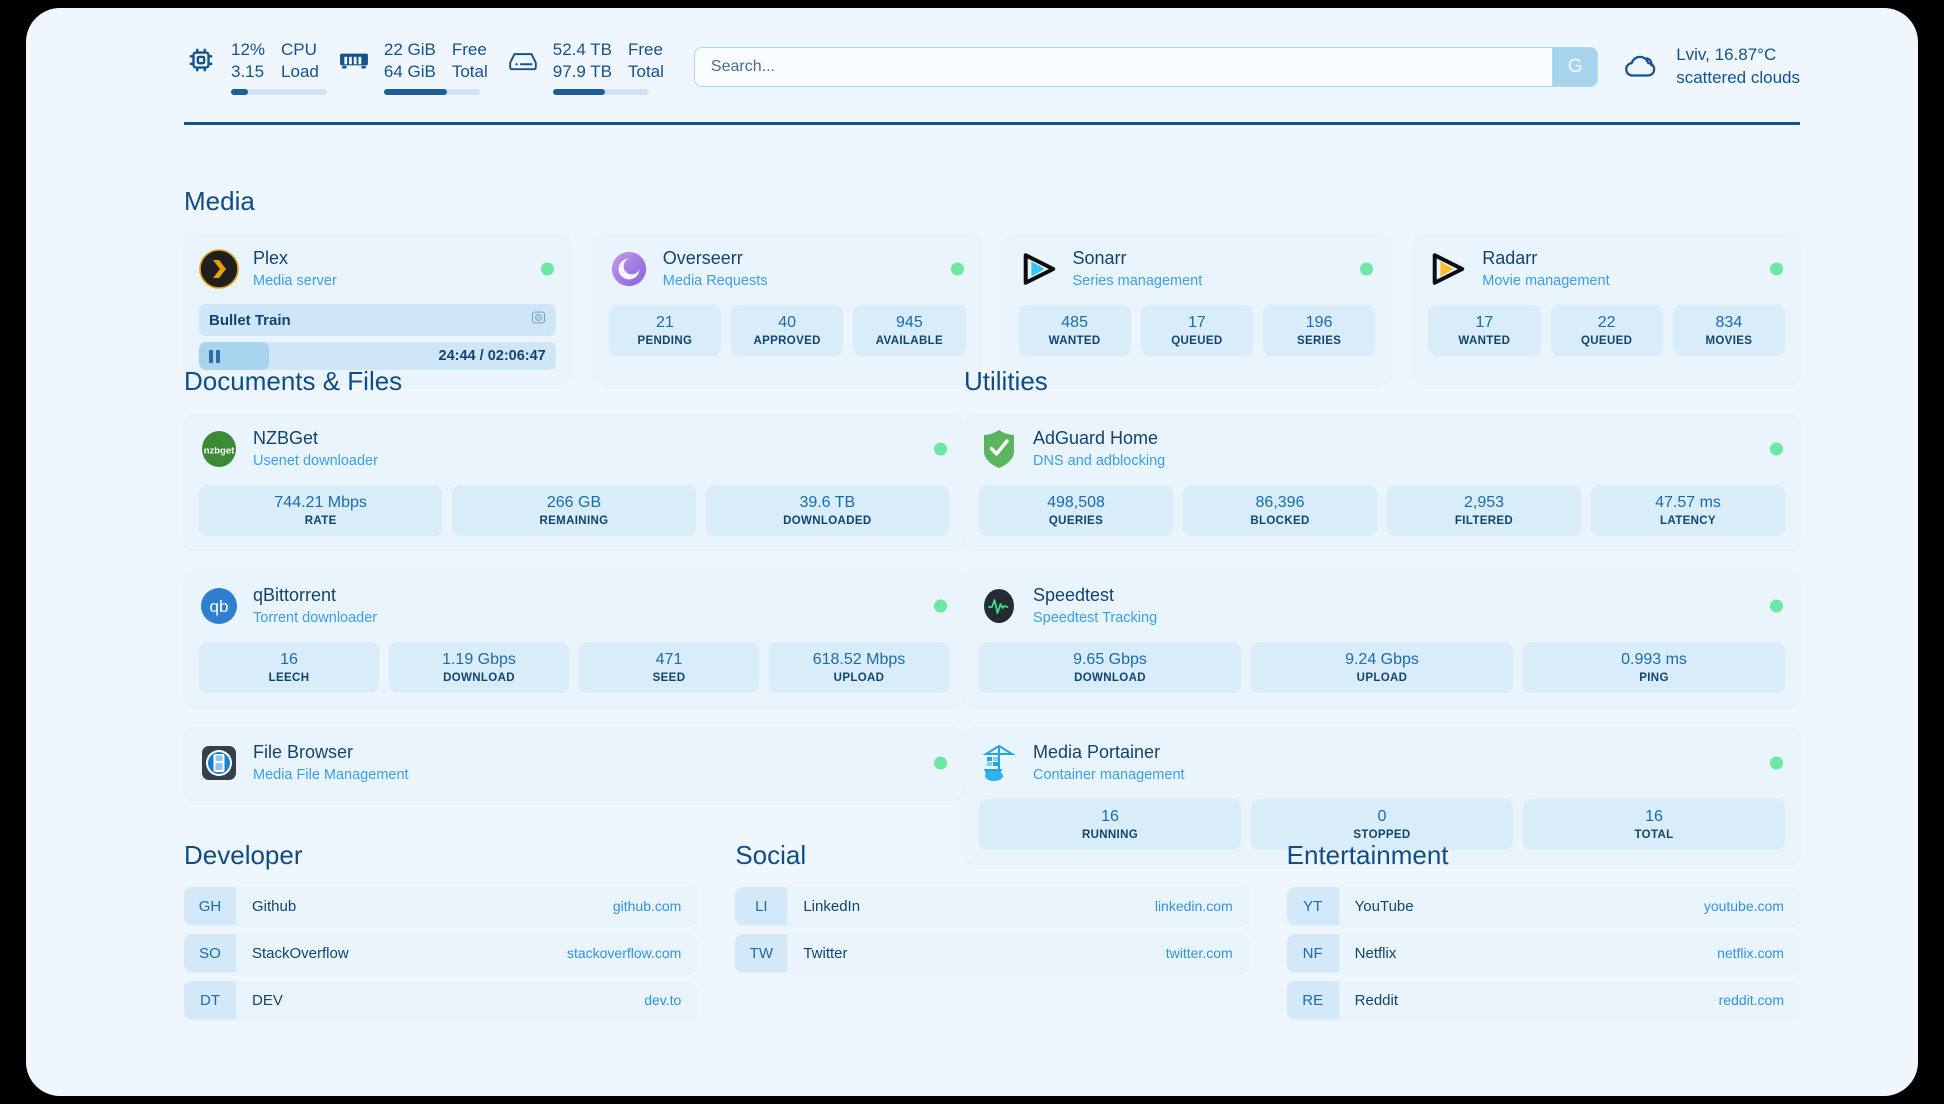 Image resolution: width=1944 pixels, height=1104 pixels. I want to click on pause-icon, so click(214, 356).